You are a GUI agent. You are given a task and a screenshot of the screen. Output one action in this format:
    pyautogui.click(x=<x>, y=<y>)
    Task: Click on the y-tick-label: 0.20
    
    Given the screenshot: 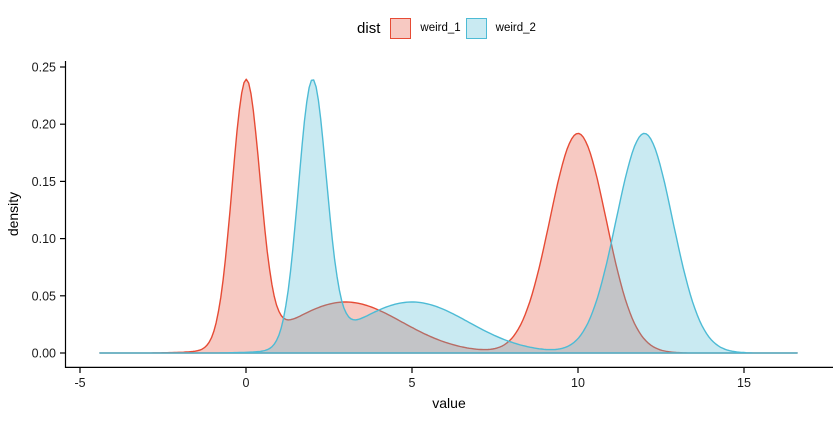 What is the action you would take?
    pyautogui.click(x=44, y=125)
    